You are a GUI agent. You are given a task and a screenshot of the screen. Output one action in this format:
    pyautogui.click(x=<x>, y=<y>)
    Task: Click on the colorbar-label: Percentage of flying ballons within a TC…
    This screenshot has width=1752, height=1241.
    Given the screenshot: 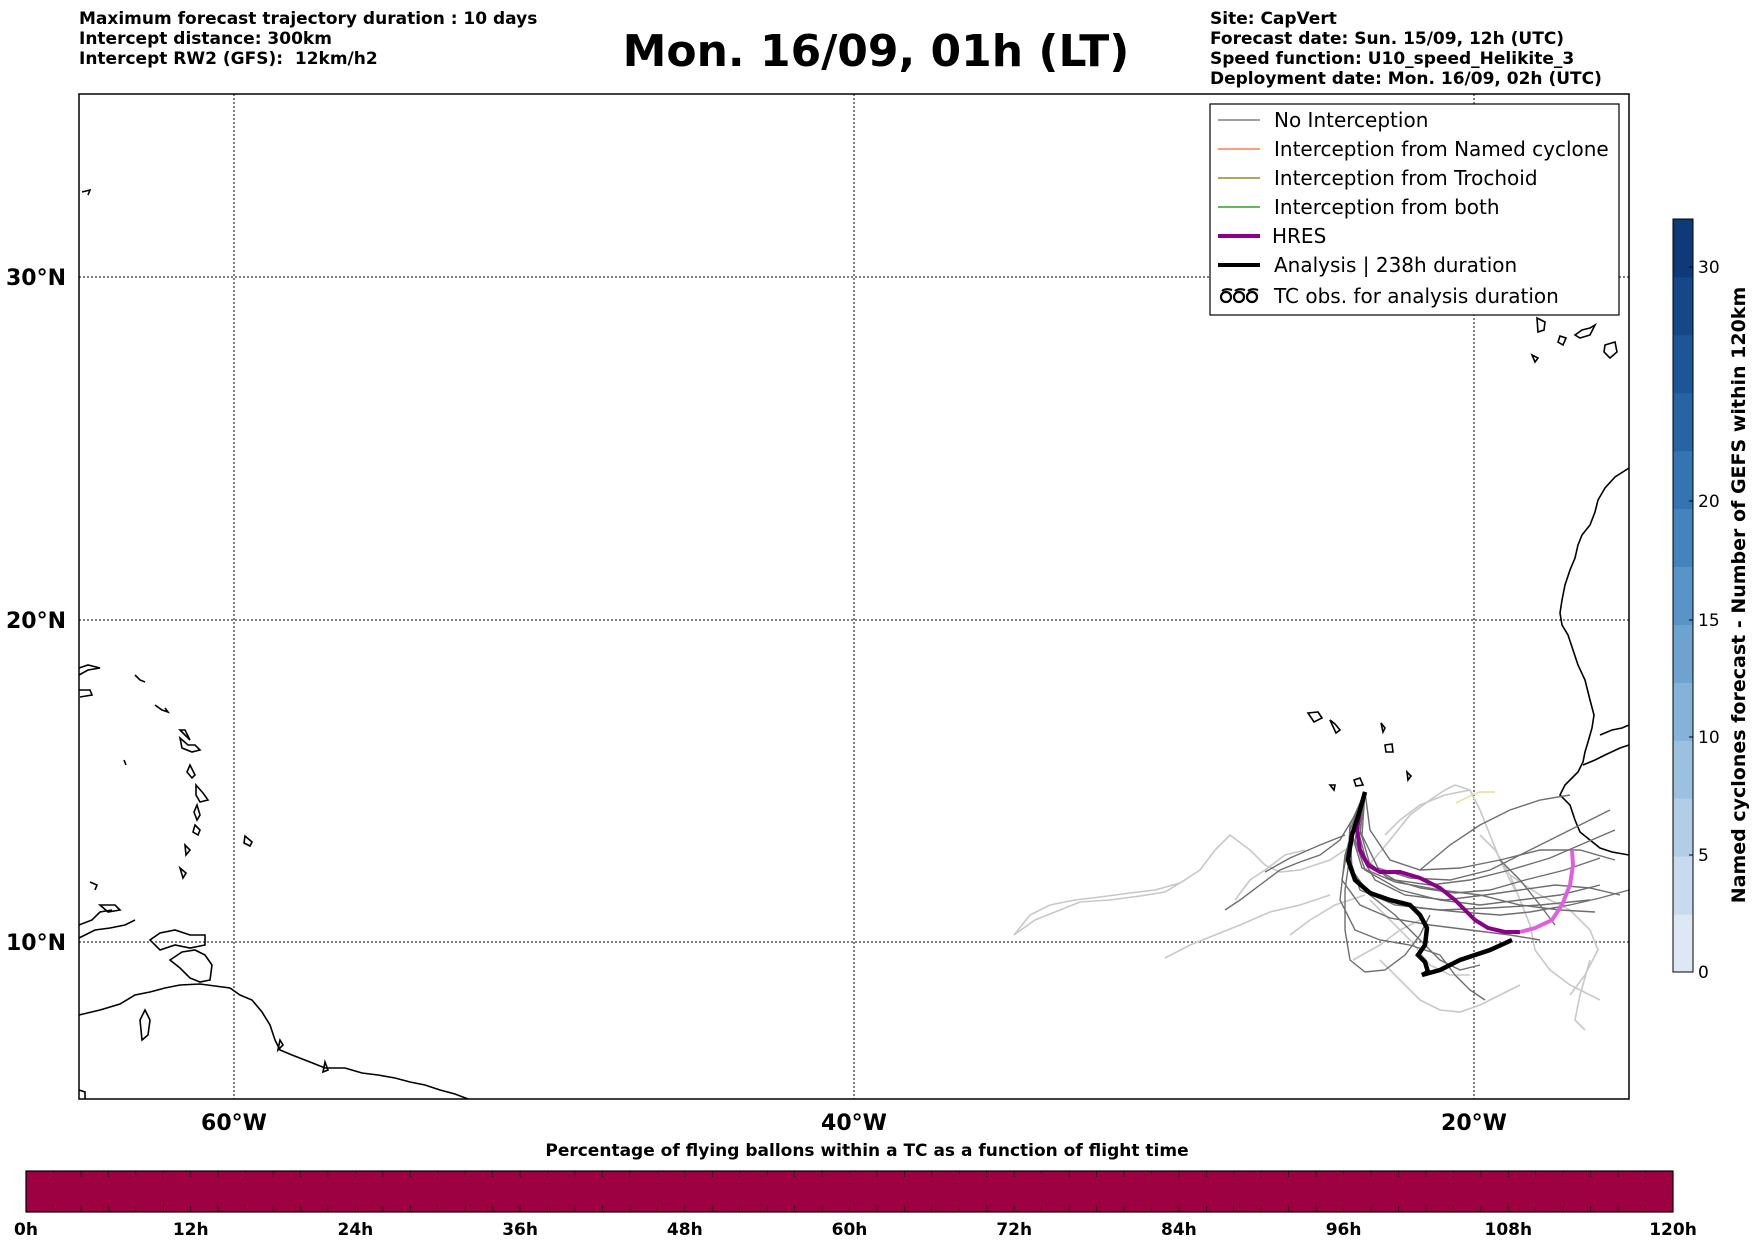 What is the action you would take?
    pyautogui.click(x=866, y=1151)
    